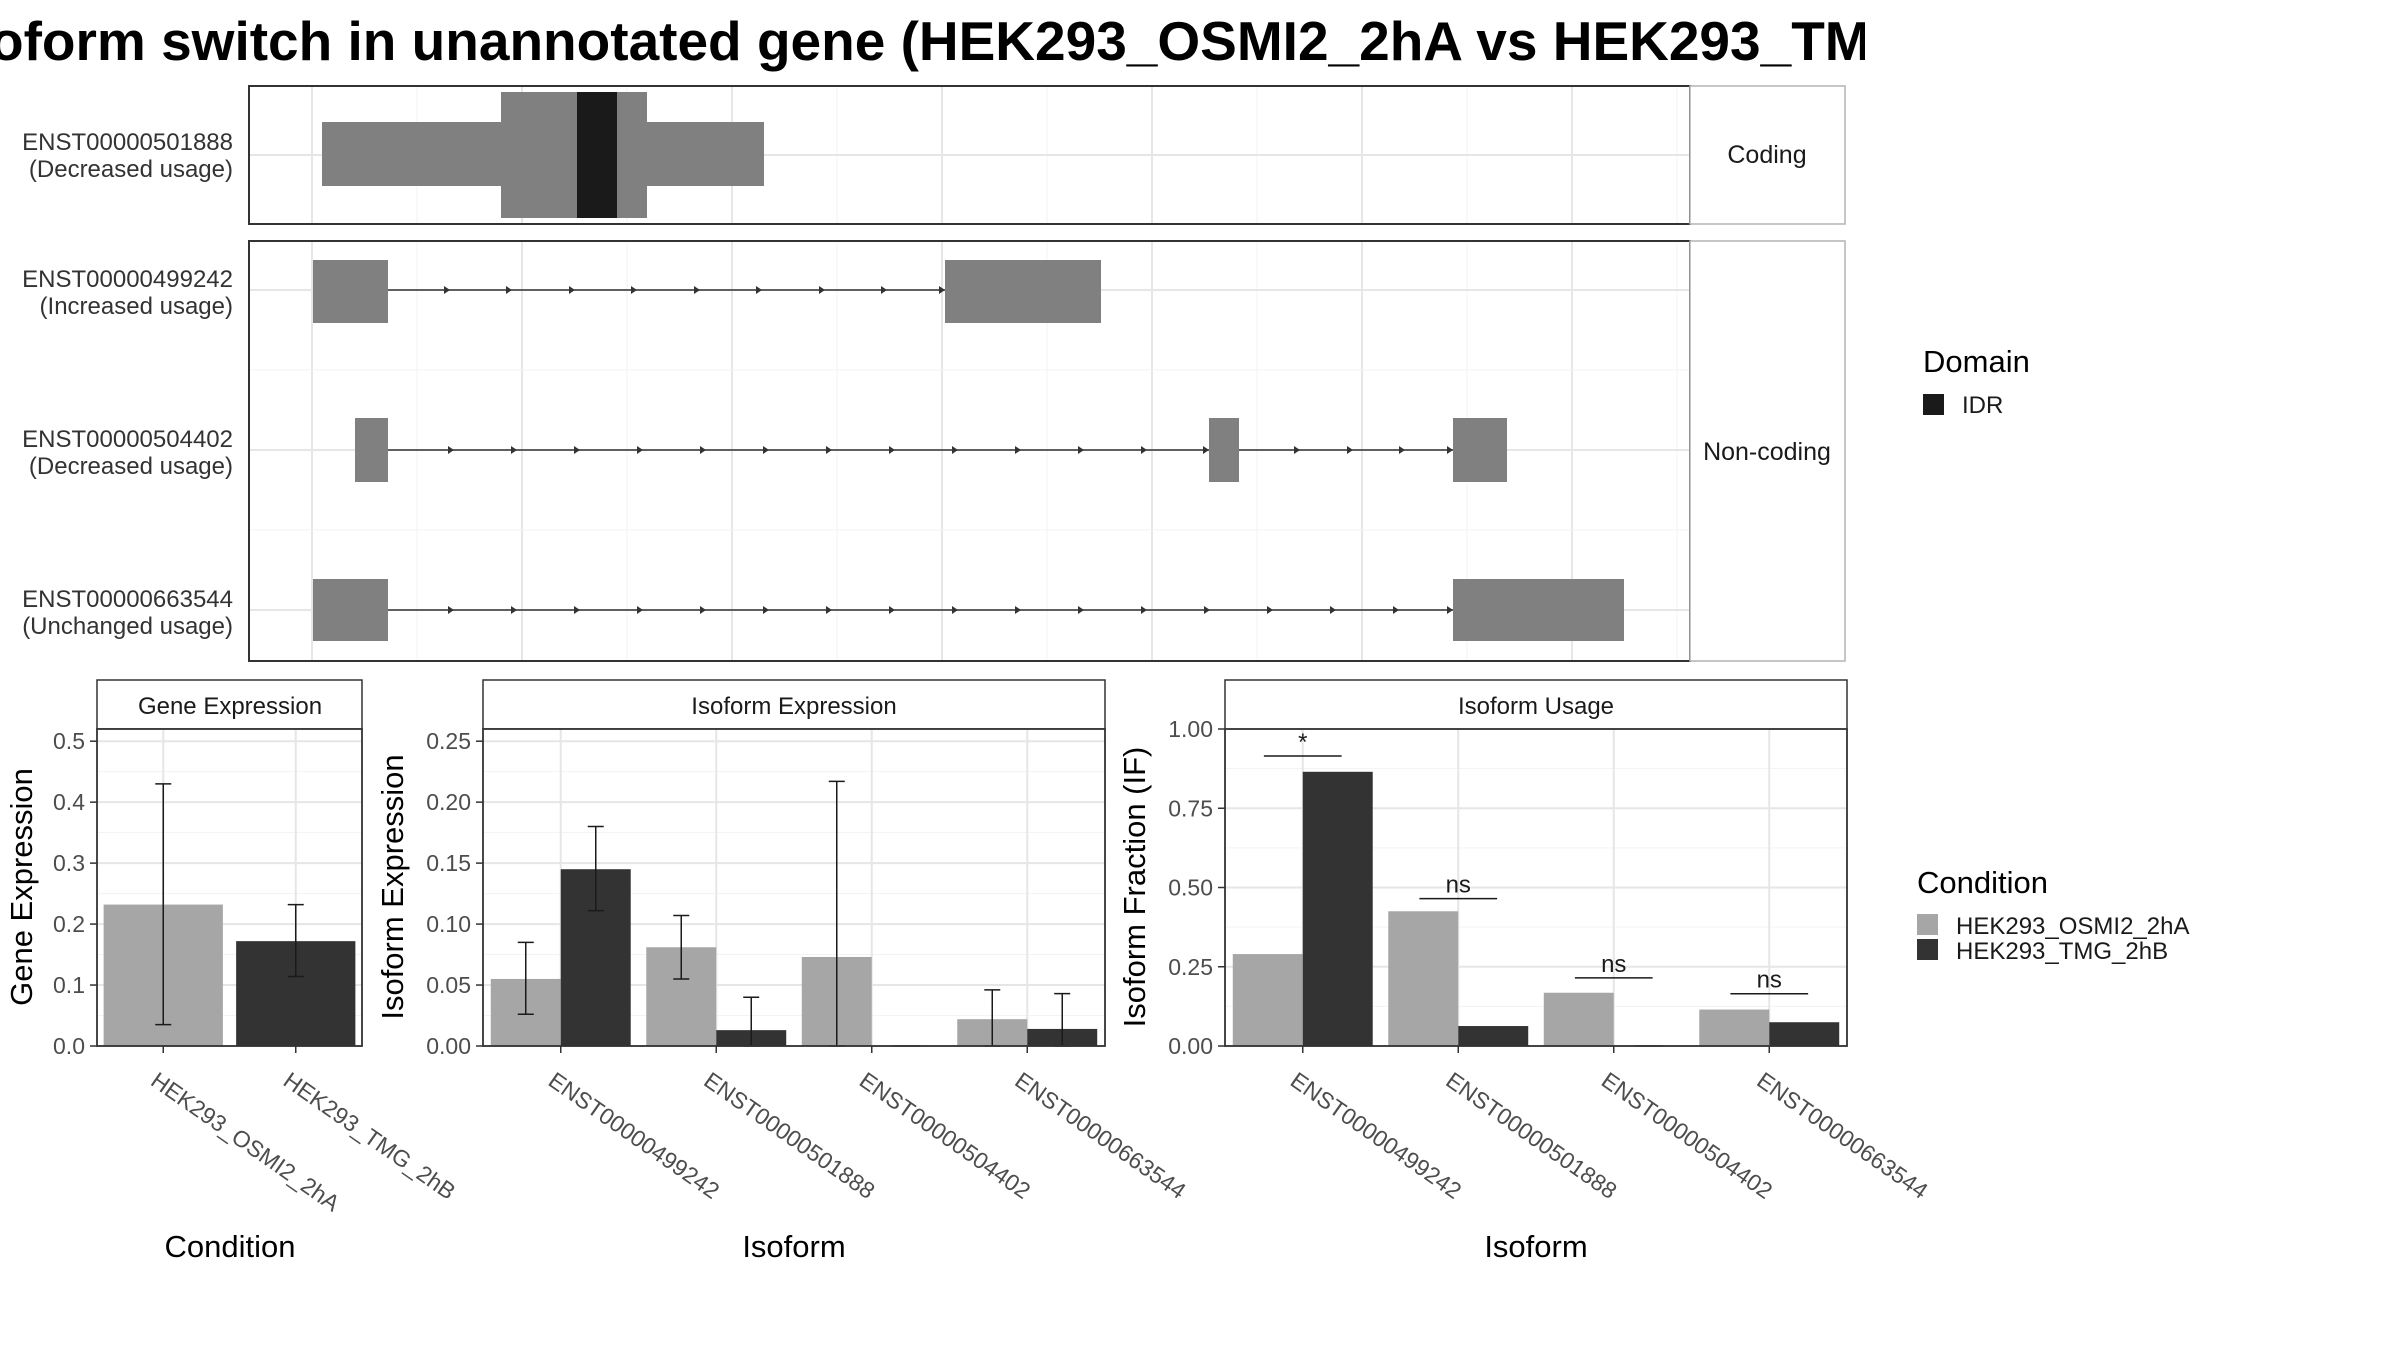 The height and width of the screenshot is (1350, 2400). I want to click on y-axis-label: Isoform Fraction (IF), so click(1134, 887).